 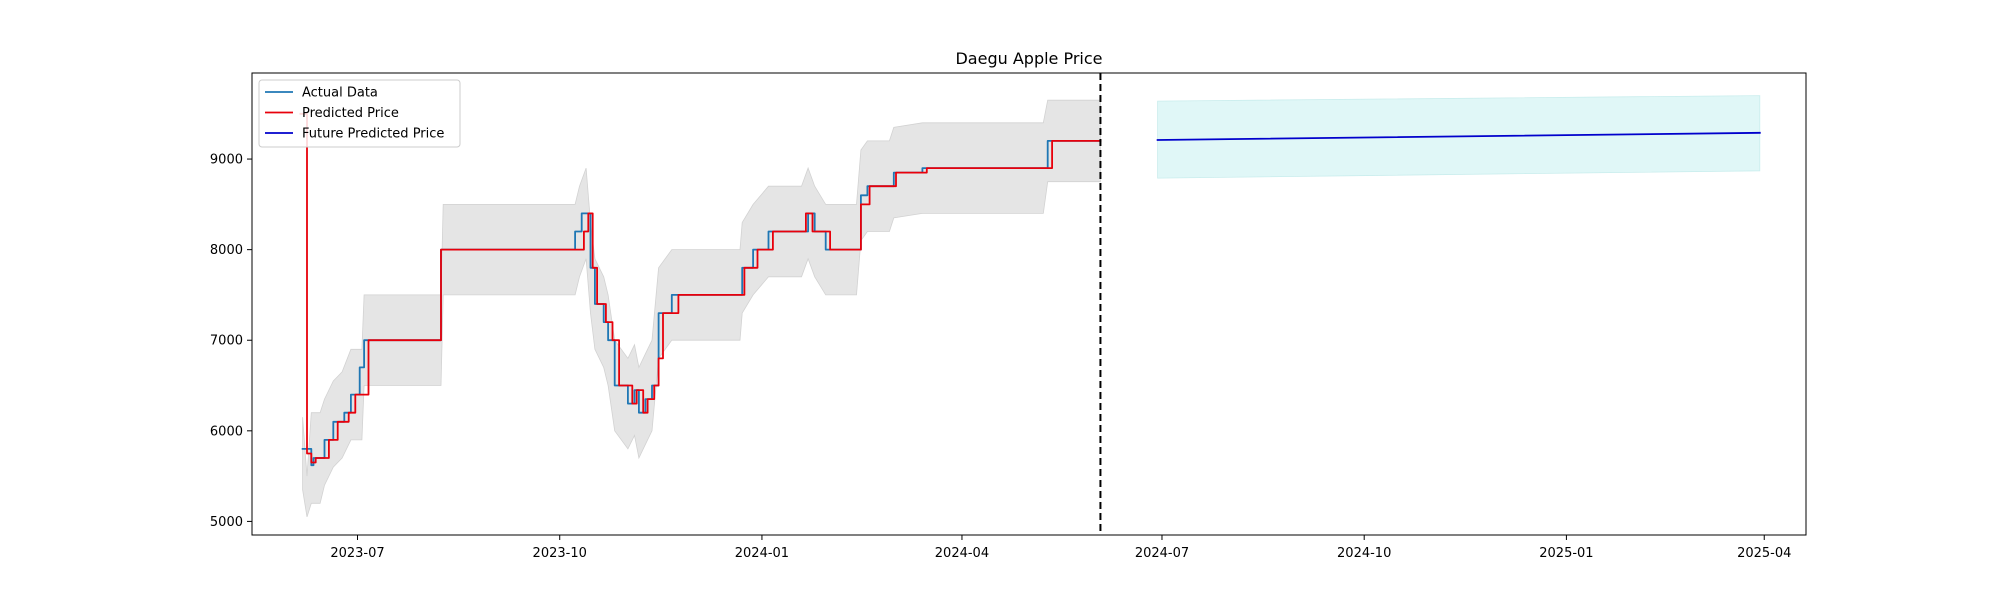 What do you see at coordinates (1364, 553) in the screenshot?
I see `x-tick-label: 2024-10` at bounding box center [1364, 553].